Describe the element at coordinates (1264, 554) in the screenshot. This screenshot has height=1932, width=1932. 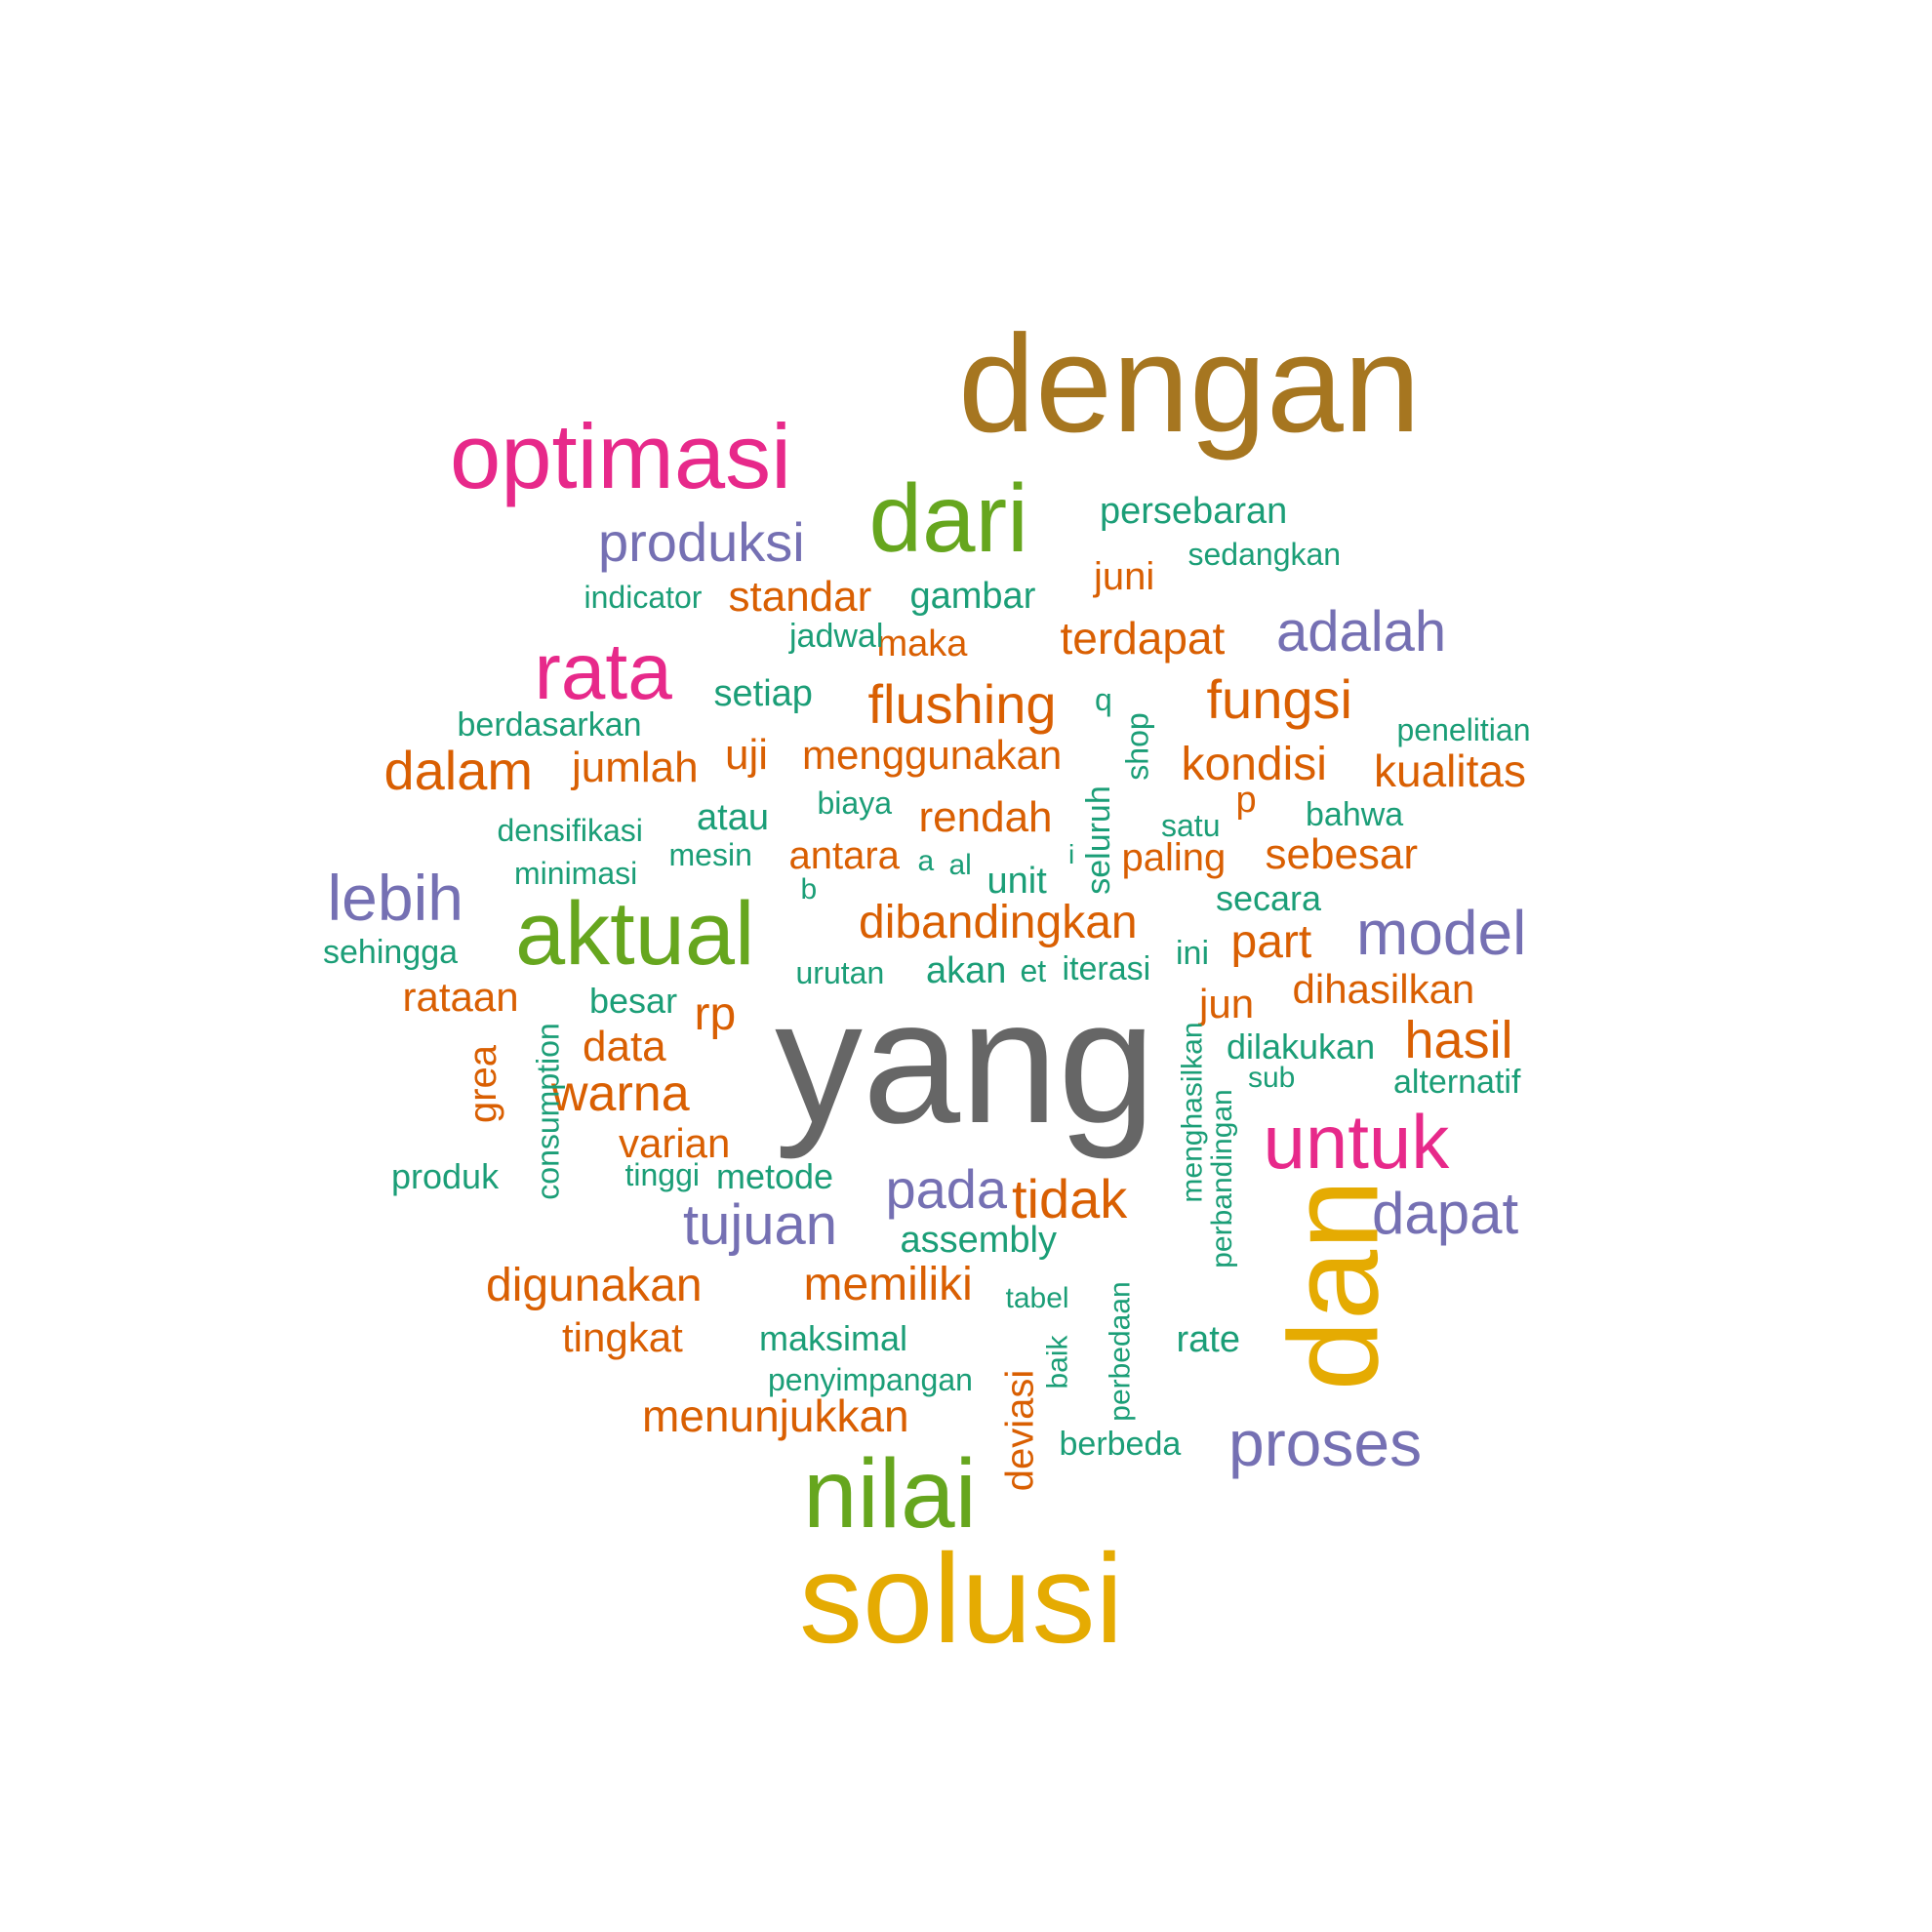
I see `word-sedangkan: sedangkan` at that location.